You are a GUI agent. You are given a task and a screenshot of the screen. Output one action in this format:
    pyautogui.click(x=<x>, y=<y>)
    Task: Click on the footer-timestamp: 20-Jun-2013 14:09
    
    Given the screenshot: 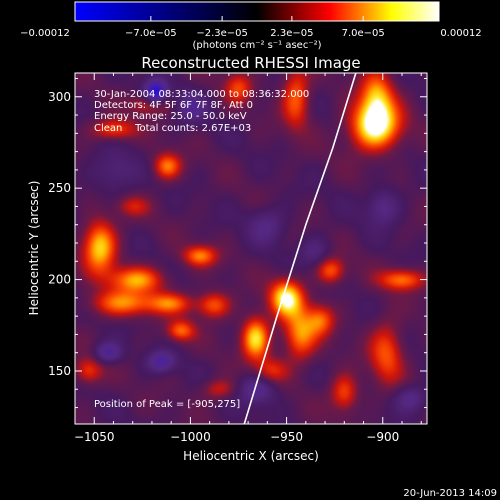 What is the action you would take?
    pyautogui.click(x=450, y=493)
    